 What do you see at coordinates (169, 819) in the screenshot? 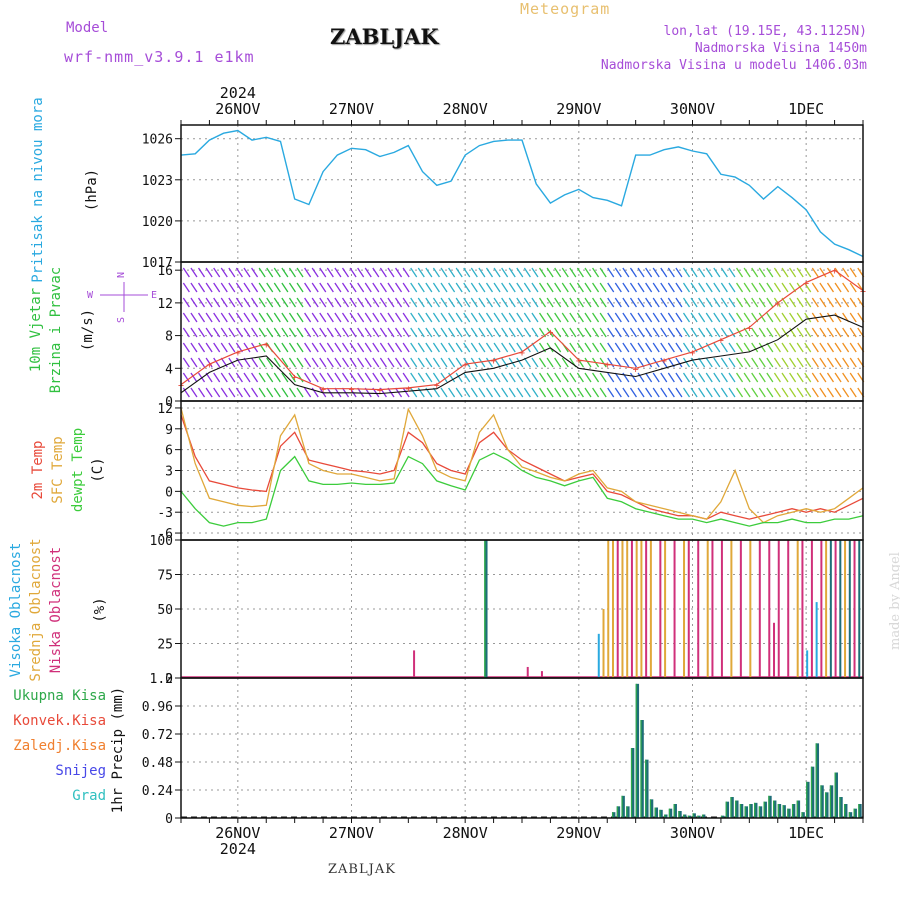
I see `y-tick-label: 0` at bounding box center [169, 819].